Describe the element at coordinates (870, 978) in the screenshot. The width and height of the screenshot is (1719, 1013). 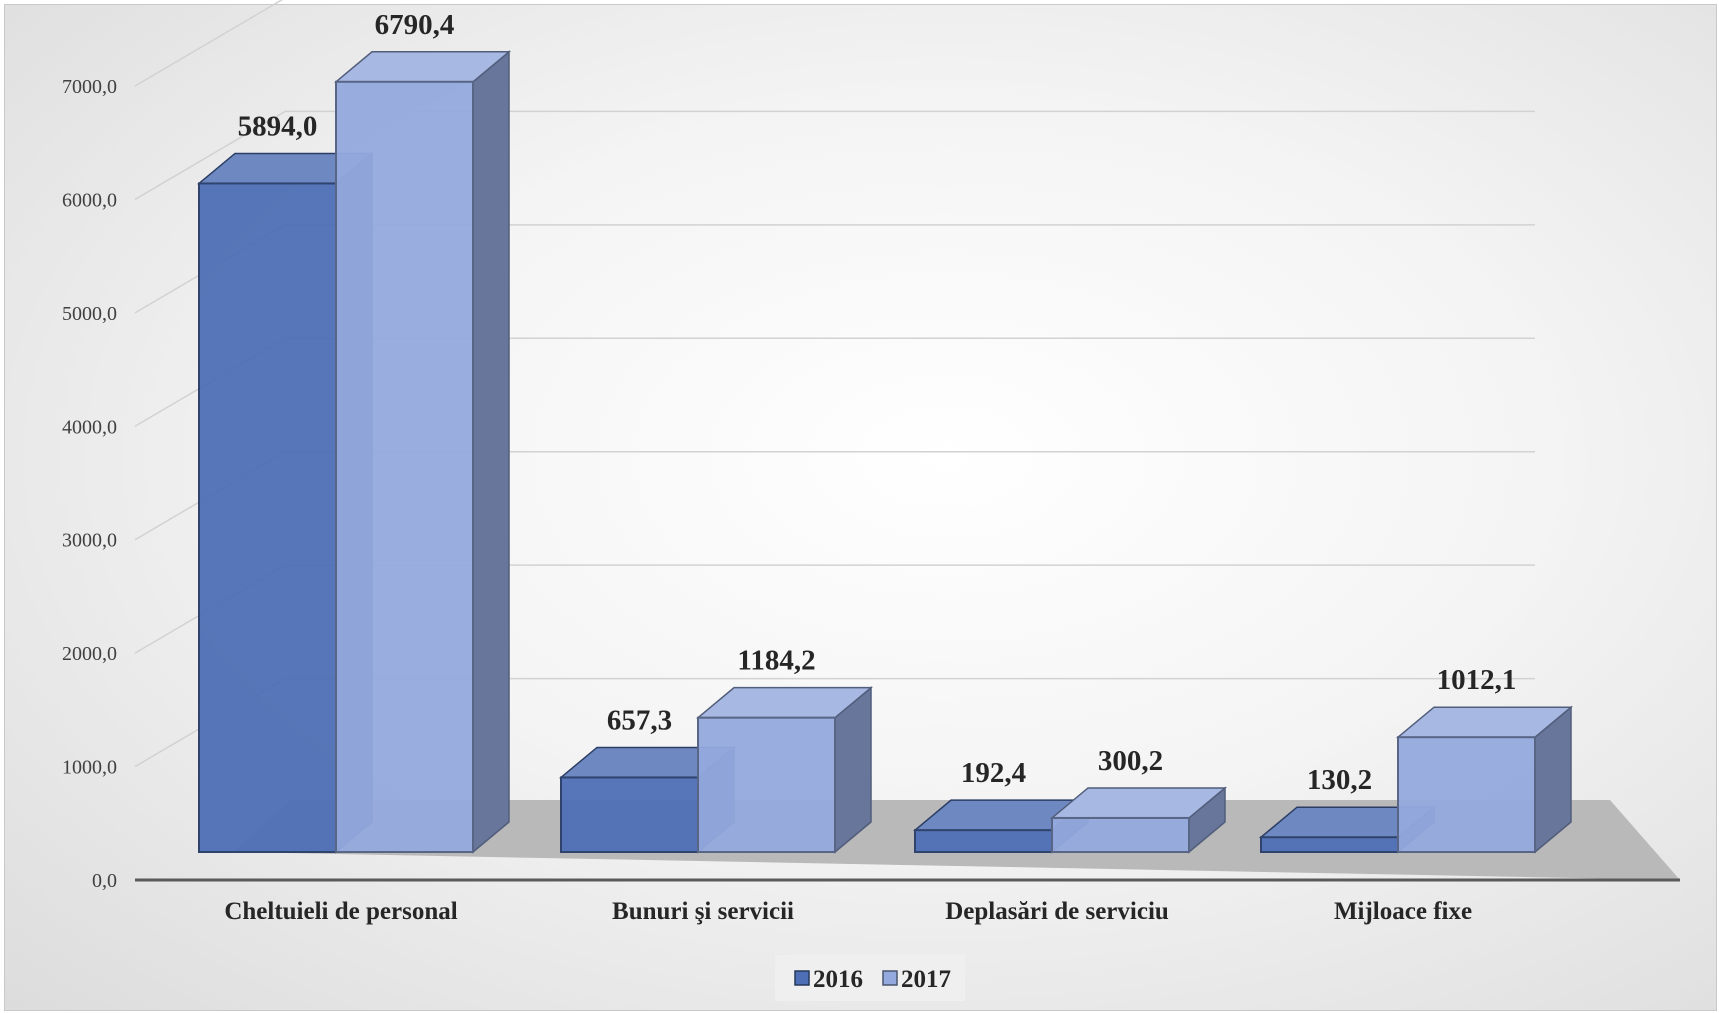
I see `legend: 2016 2017` at that location.